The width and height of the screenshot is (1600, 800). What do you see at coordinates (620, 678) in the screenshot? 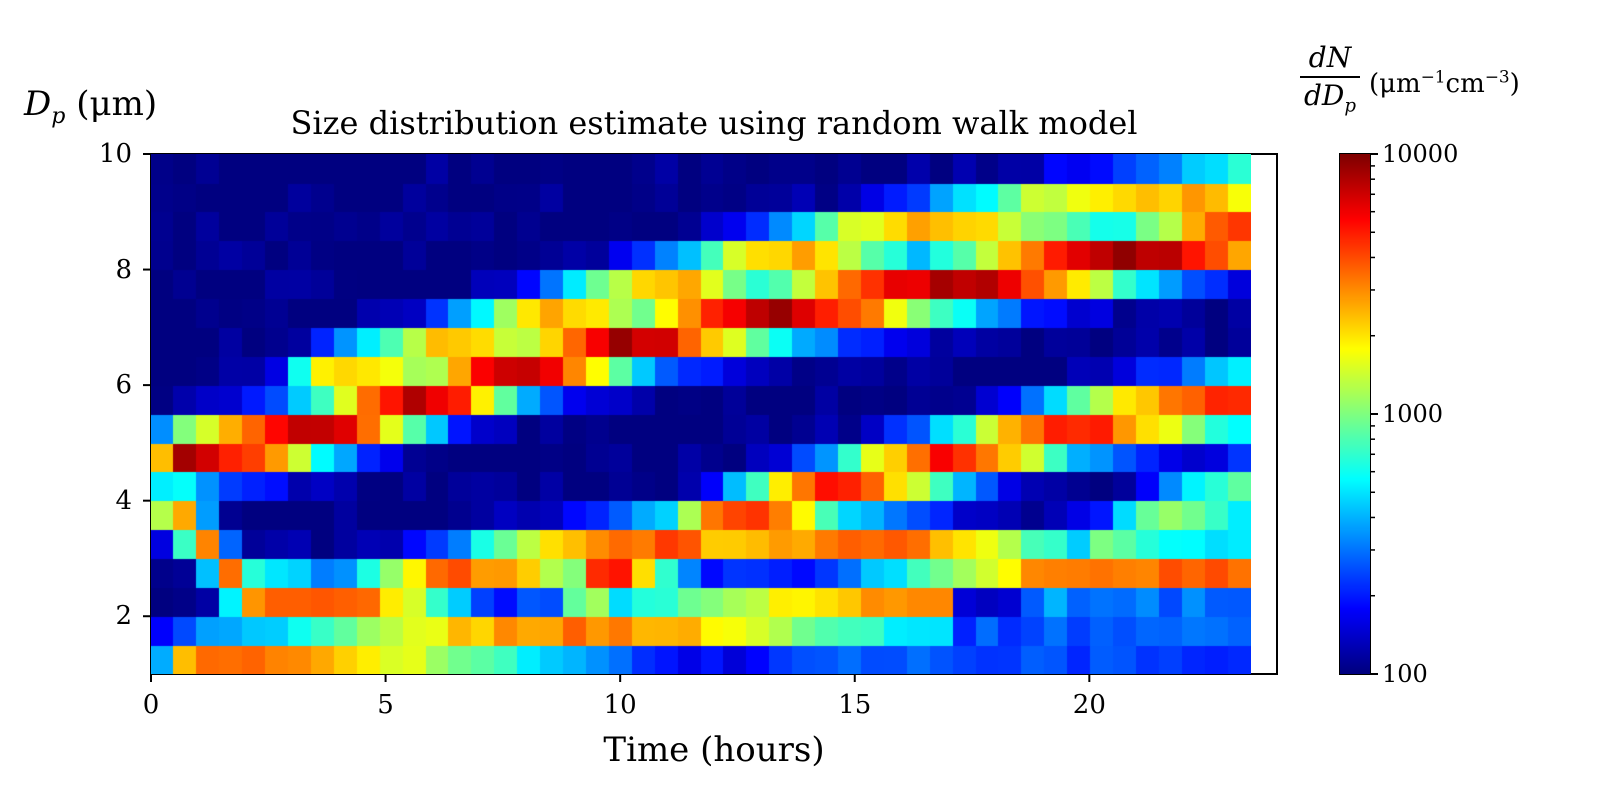
I see `x-axis-ticks` at bounding box center [620, 678].